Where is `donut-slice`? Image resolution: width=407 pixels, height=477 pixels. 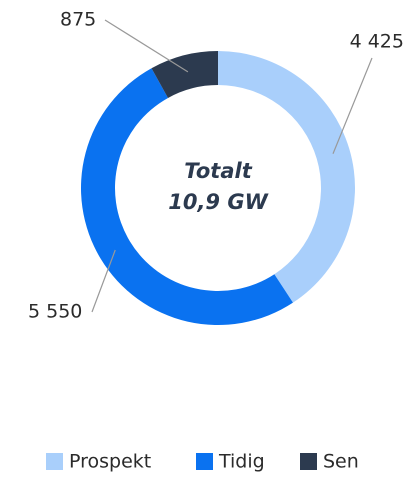 donut-slice is located at coordinates (184, 74).